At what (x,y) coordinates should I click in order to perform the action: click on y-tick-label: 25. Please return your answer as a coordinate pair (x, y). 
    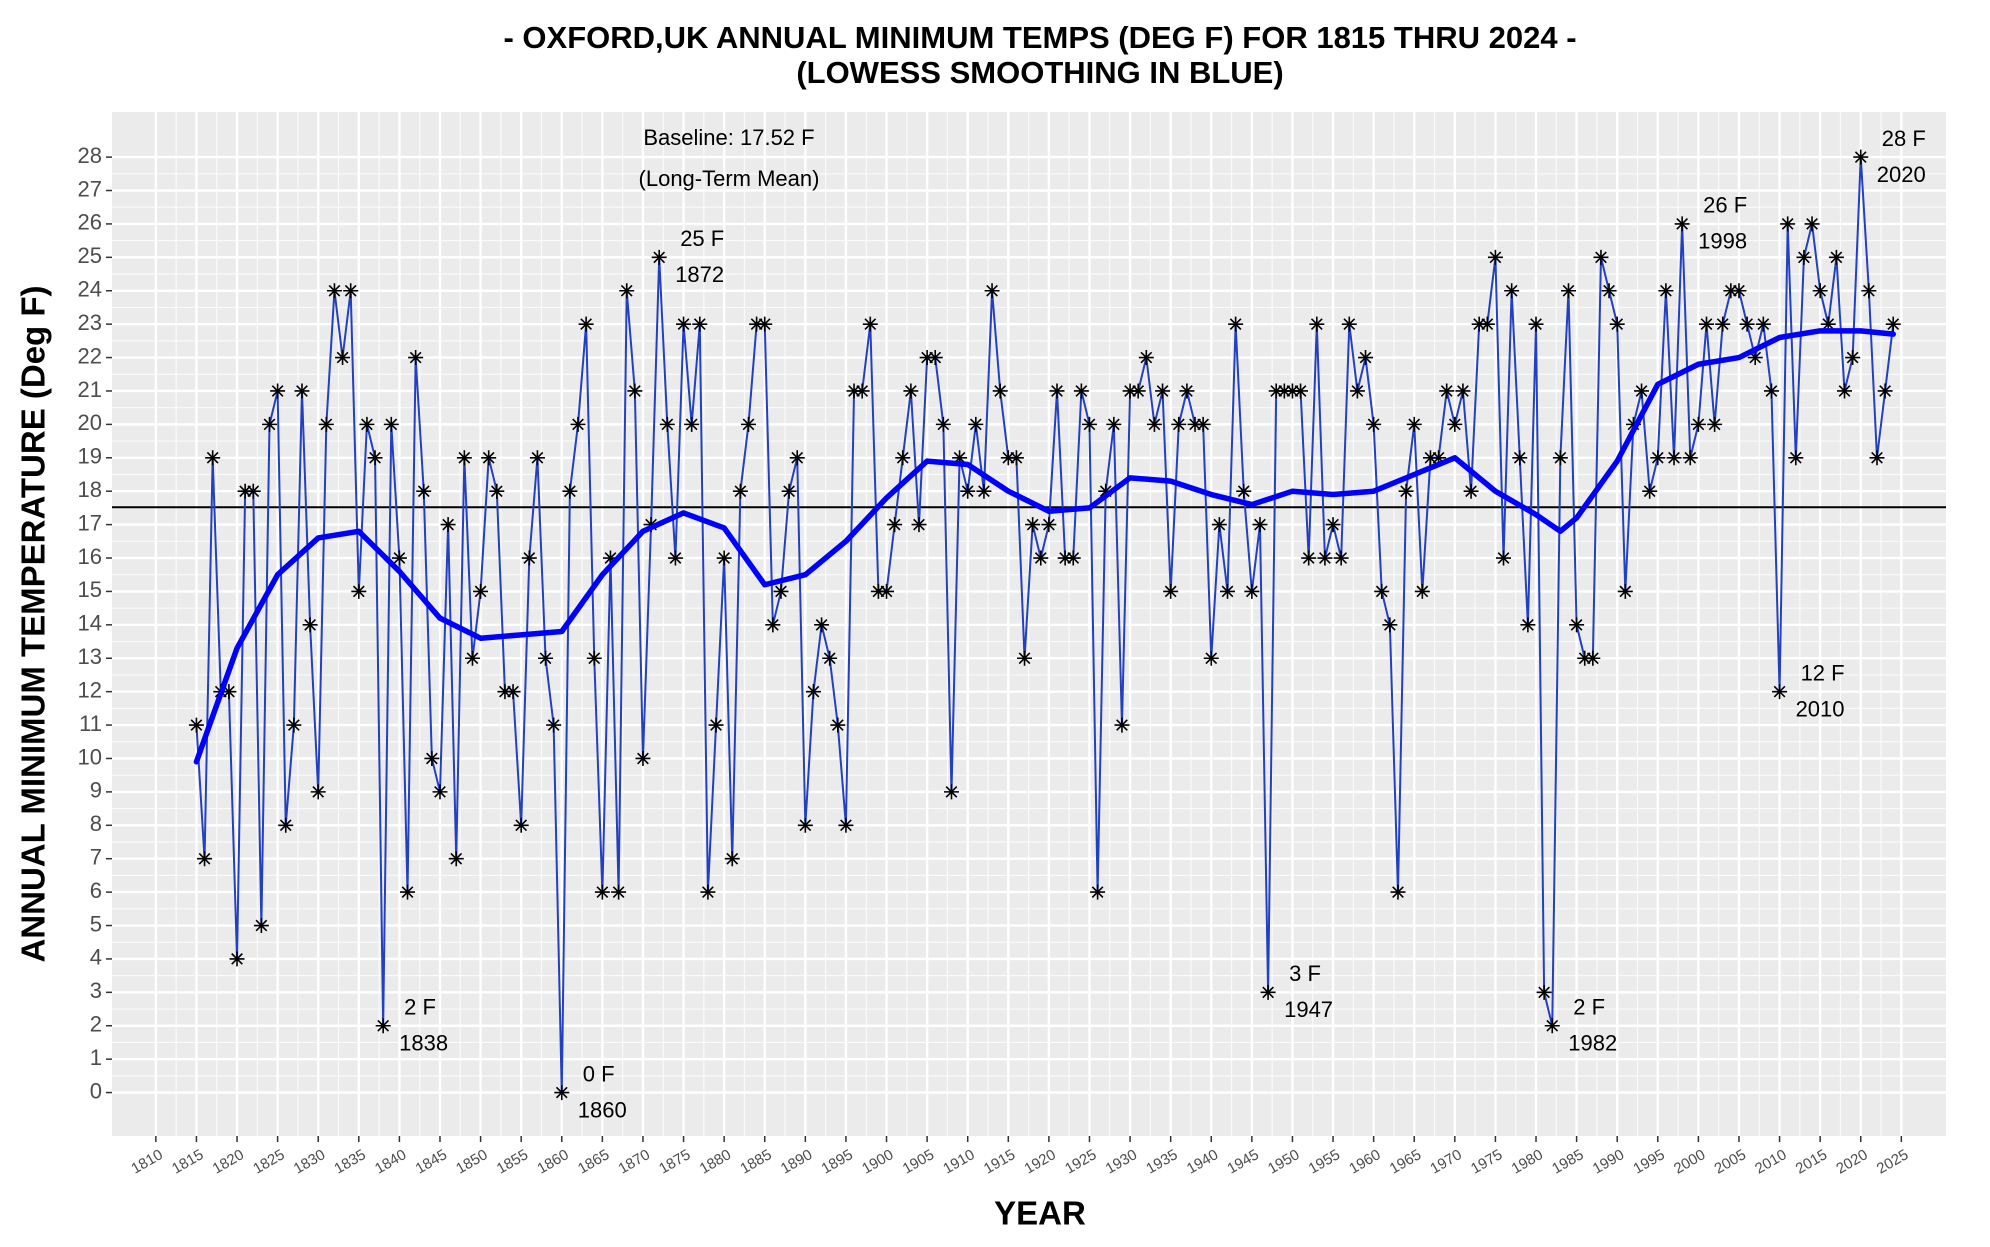
    Looking at the image, I should click on (90, 255).